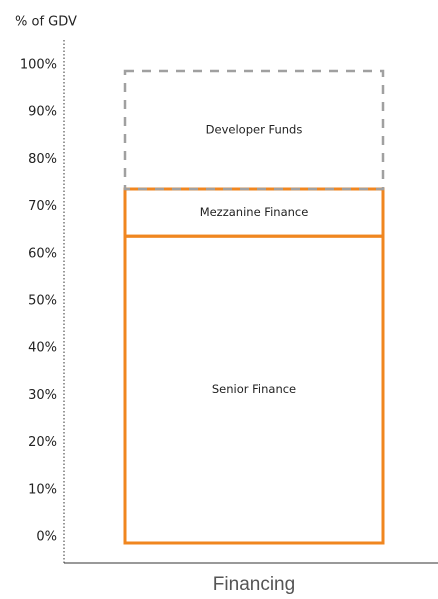 This screenshot has height=599, width=438. I want to click on y-tick-label: 20%, so click(42, 442).